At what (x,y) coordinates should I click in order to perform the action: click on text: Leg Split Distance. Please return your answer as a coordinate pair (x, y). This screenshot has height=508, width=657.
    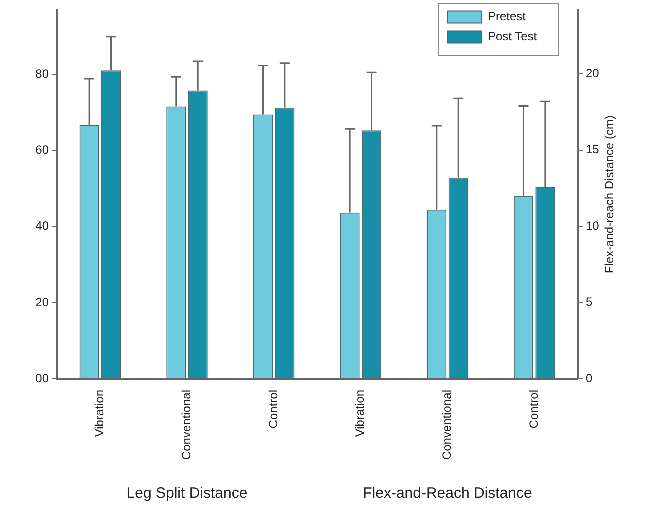
    Looking at the image, I should click on (187, 493).